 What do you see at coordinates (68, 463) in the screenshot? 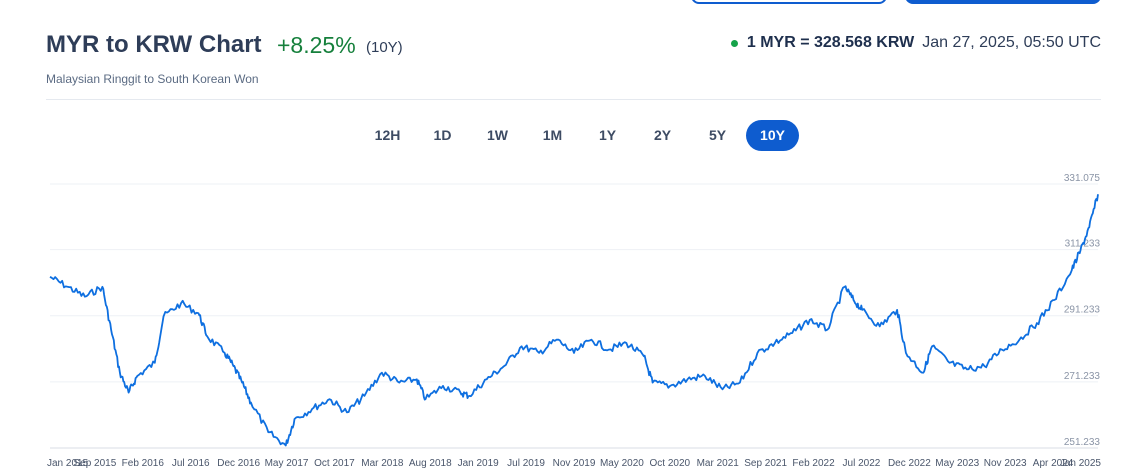
I see `x-tick-label: Jan 2015` at bounding box center [68, 463].